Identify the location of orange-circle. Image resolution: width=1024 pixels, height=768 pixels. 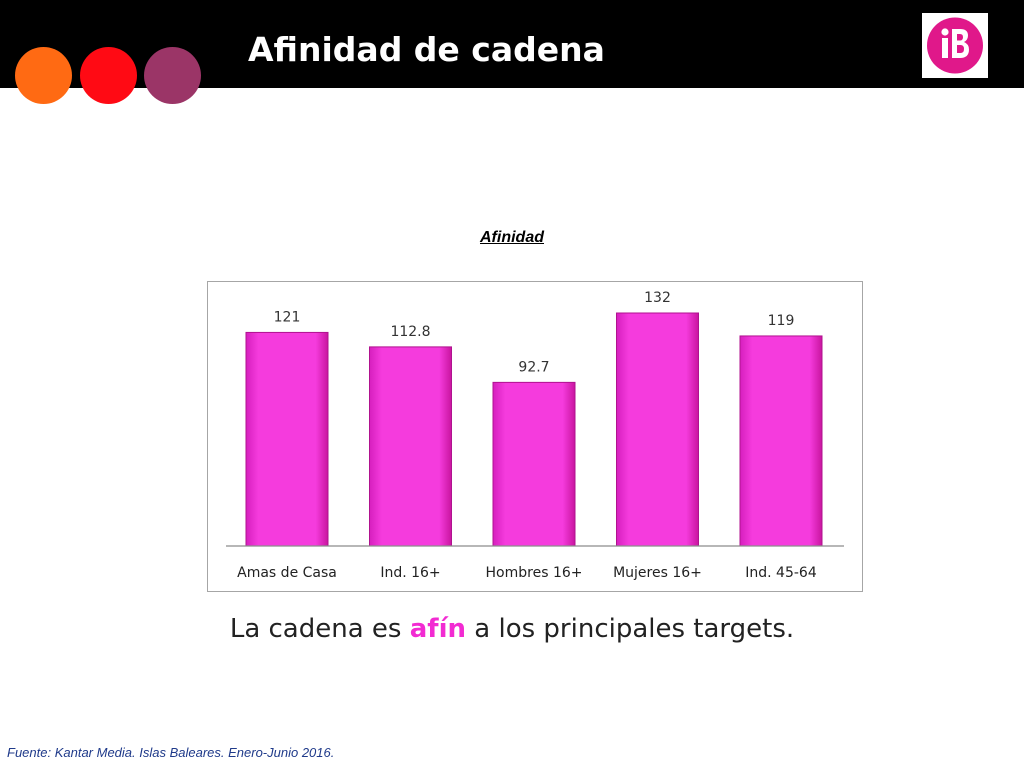
(43, 75).